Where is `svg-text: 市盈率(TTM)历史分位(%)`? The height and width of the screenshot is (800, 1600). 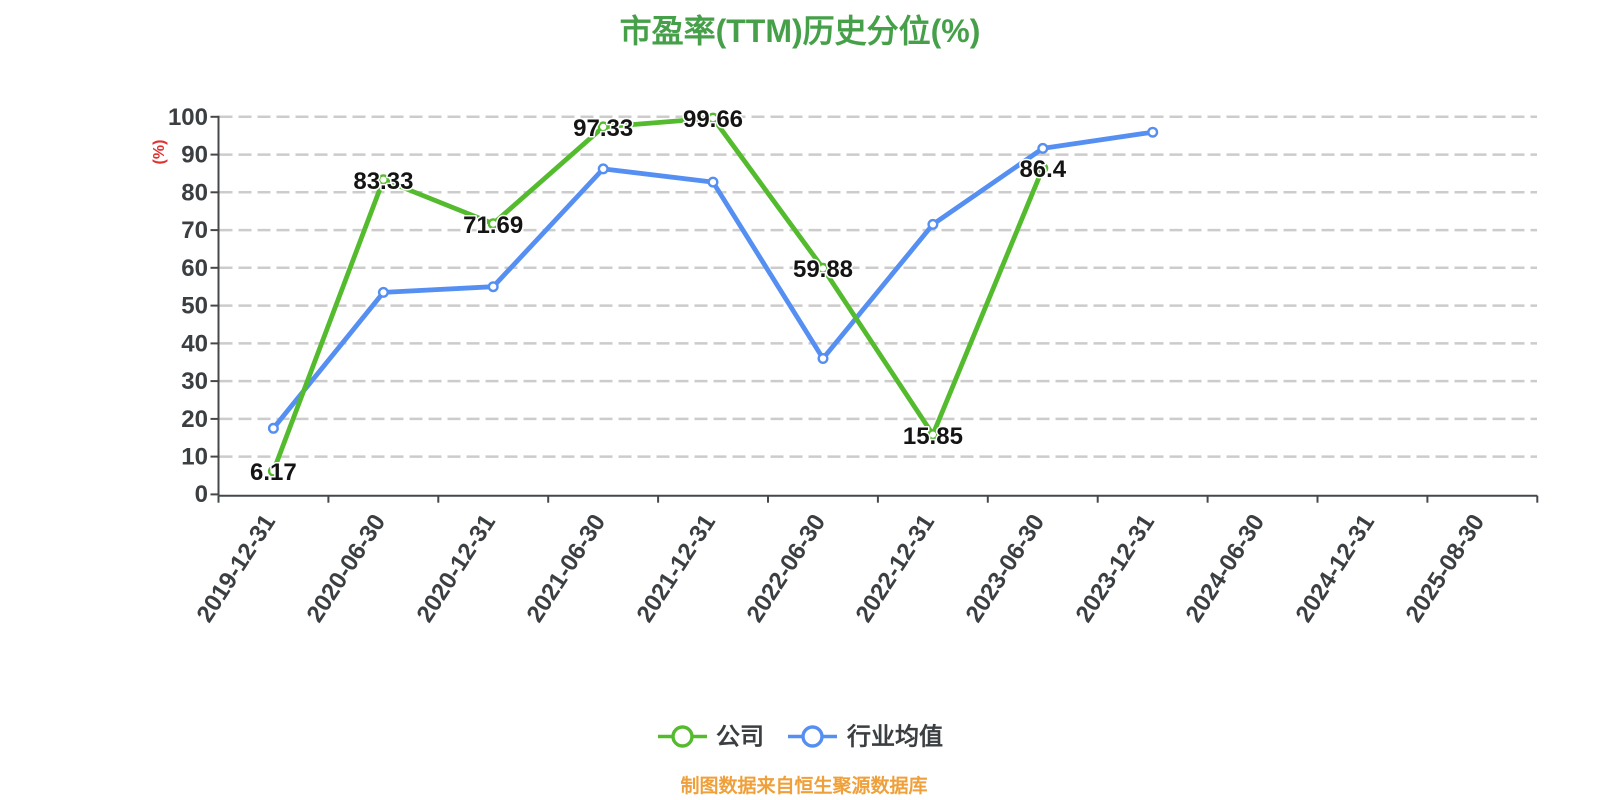 svg-text: 市盈率(TTM)历史分位(%) is located at coordinates (800, 31).